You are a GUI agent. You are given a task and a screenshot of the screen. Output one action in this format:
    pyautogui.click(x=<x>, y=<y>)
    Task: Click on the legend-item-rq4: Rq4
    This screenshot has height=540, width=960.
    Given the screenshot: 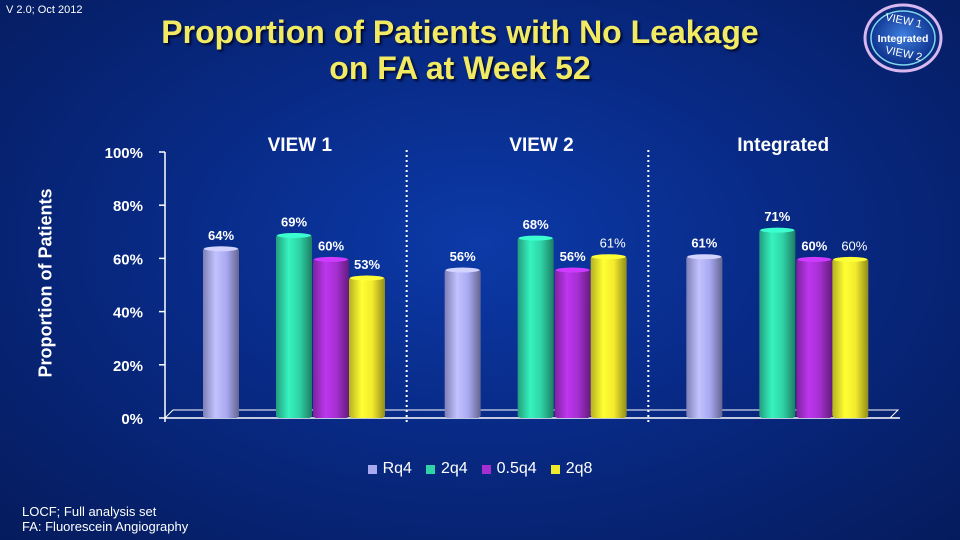 What is the action you would take?
    pyautogui.click(x=389, y=469)
    